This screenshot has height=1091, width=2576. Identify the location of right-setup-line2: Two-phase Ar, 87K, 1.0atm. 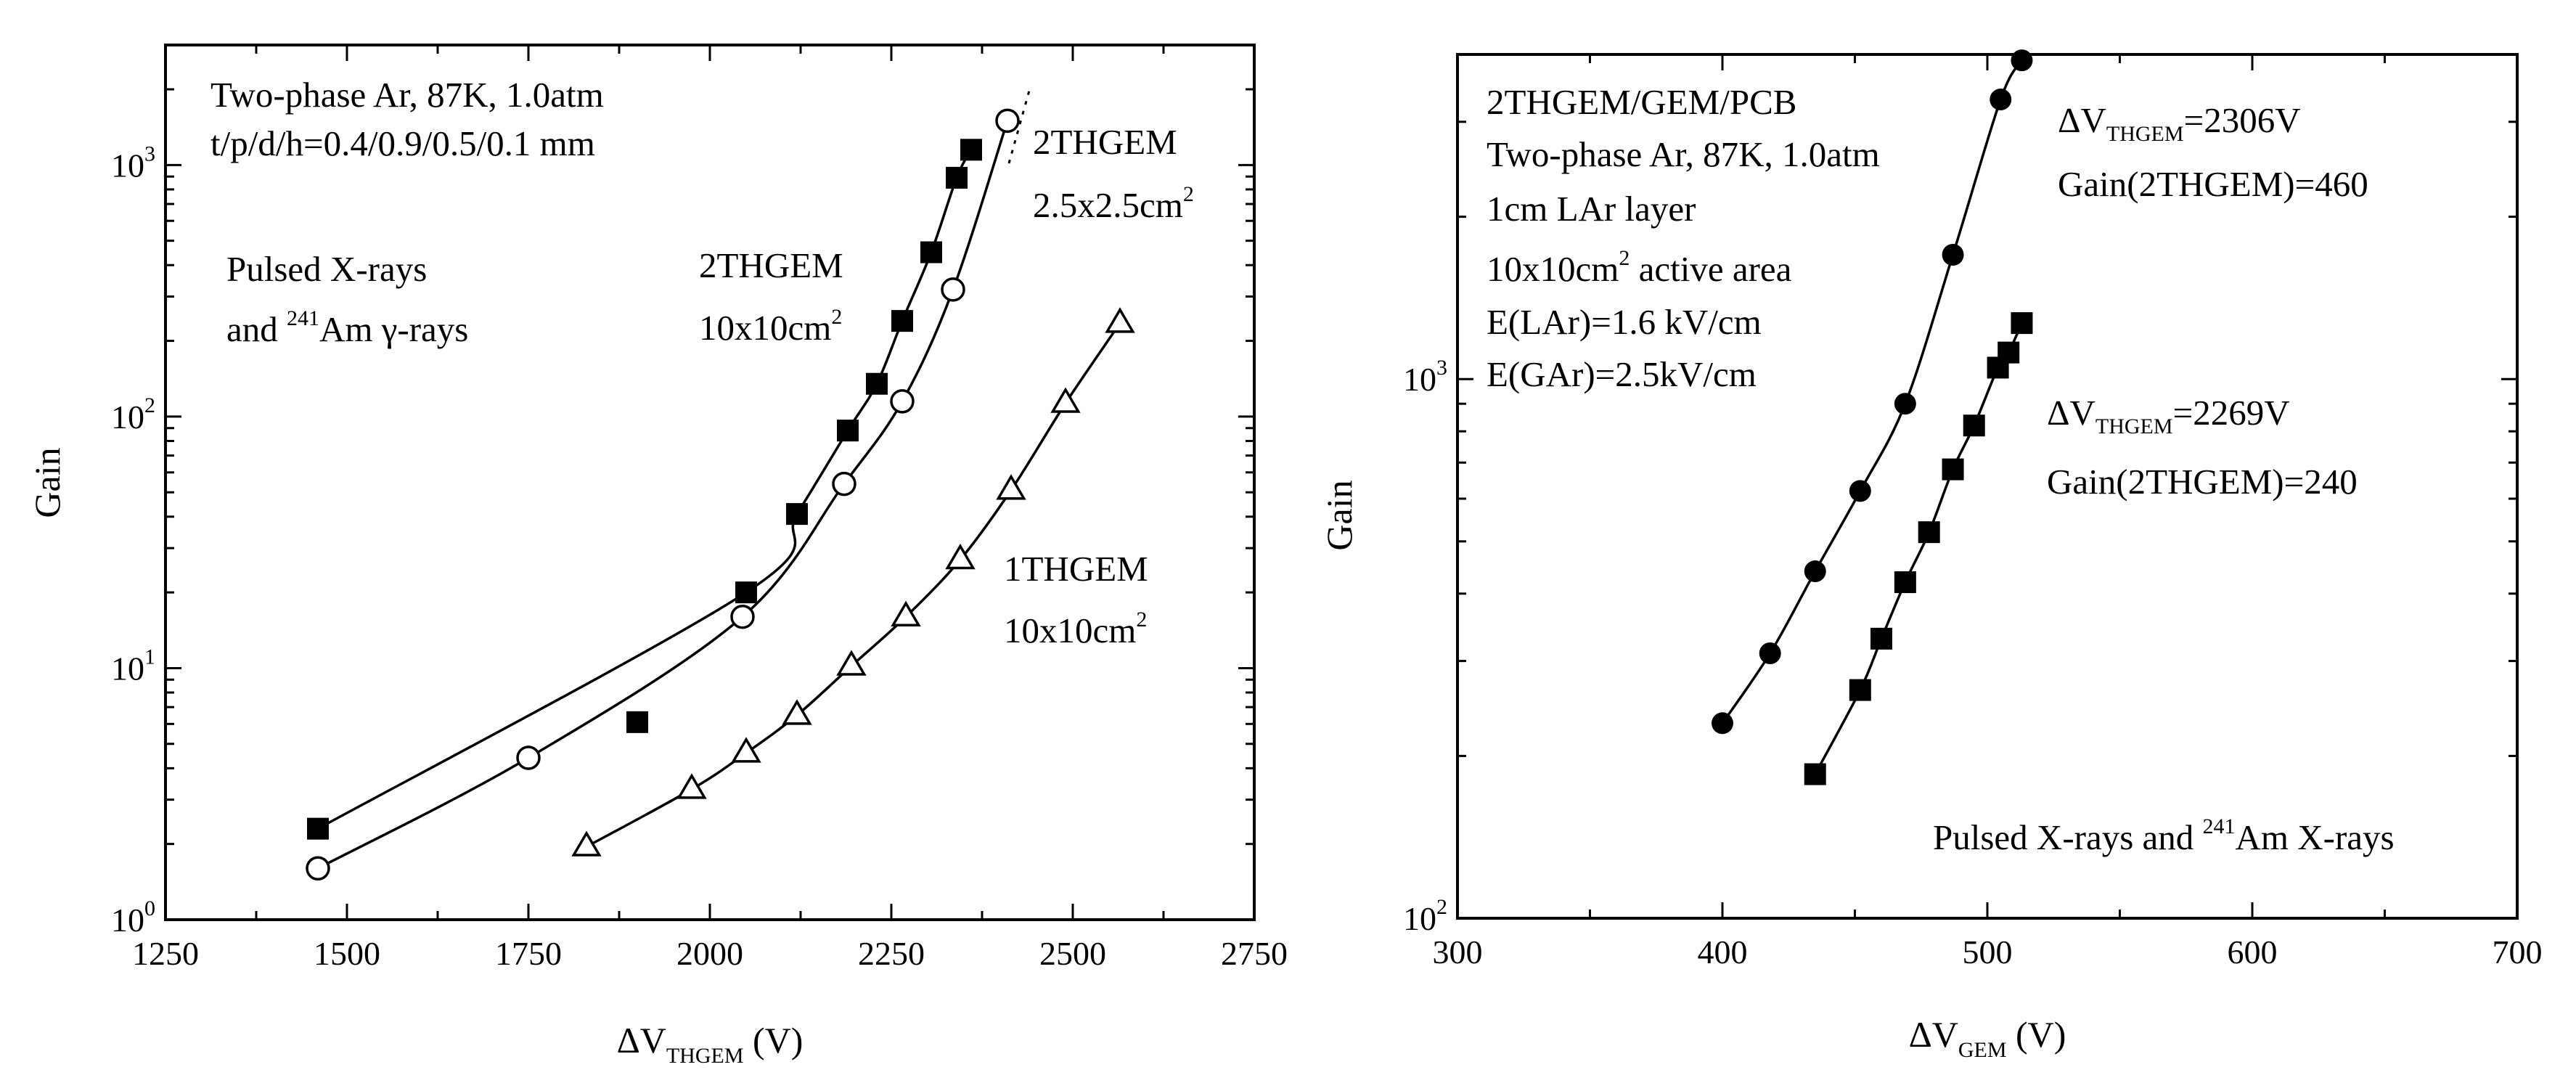
(1683, 154).